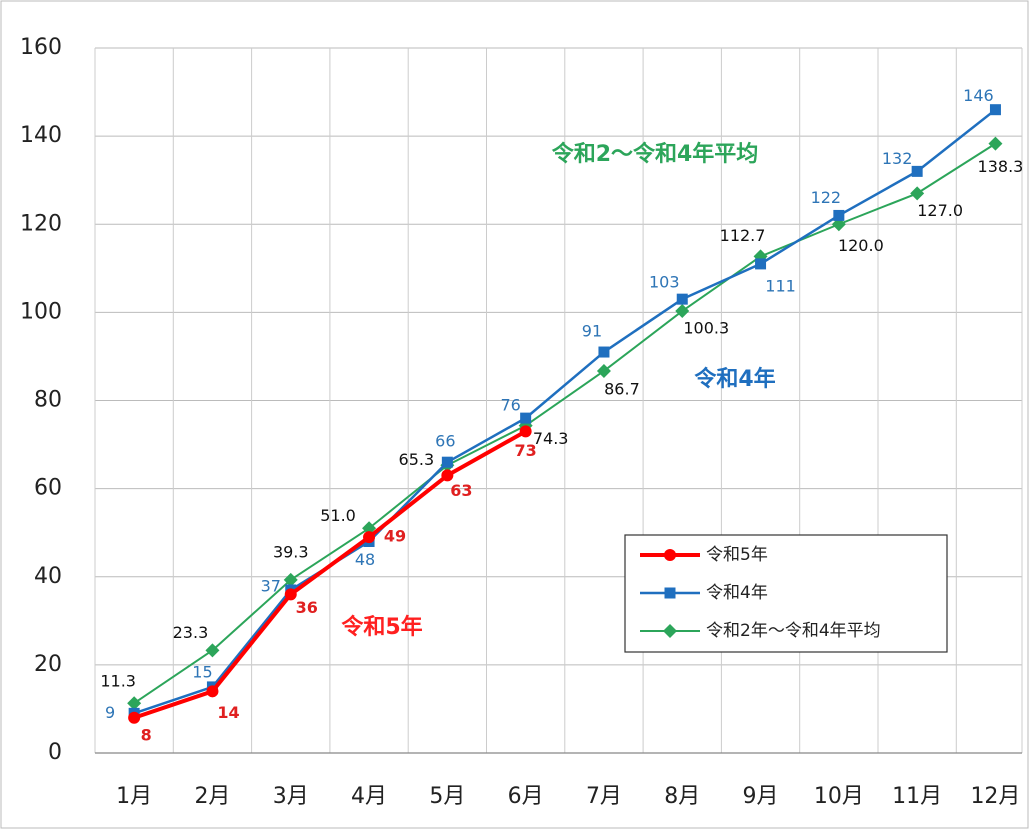  I want to click on value-label: 48, so click(365, 559).